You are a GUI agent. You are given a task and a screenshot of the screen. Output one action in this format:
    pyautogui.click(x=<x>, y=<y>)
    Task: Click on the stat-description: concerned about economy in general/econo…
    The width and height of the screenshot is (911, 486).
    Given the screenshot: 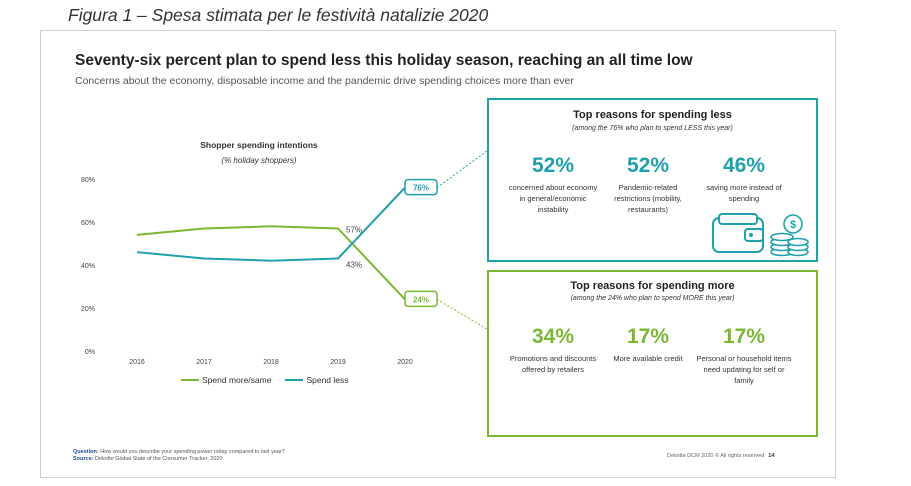 What is the action you would take?
    pyautogui.click(x=553, y=198)
    